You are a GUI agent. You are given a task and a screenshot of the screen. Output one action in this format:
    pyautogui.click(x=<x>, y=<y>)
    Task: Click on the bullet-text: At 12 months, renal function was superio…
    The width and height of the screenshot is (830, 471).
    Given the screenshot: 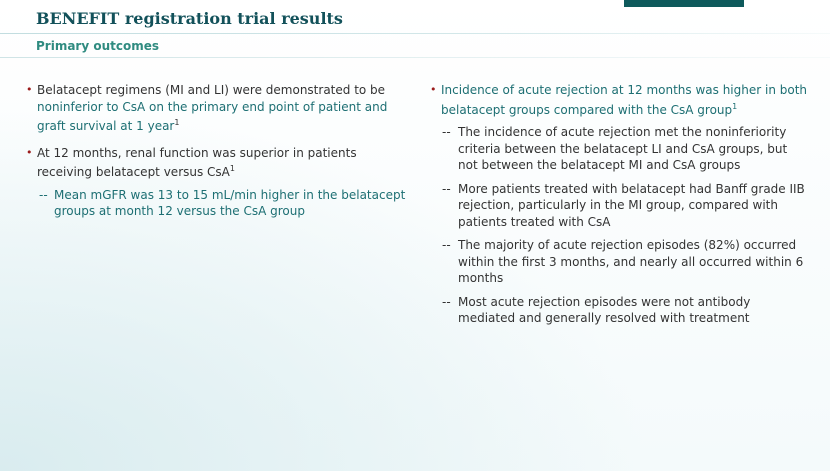 What is the action you would take?
    pyautogui.click(x=197, y=162)
    